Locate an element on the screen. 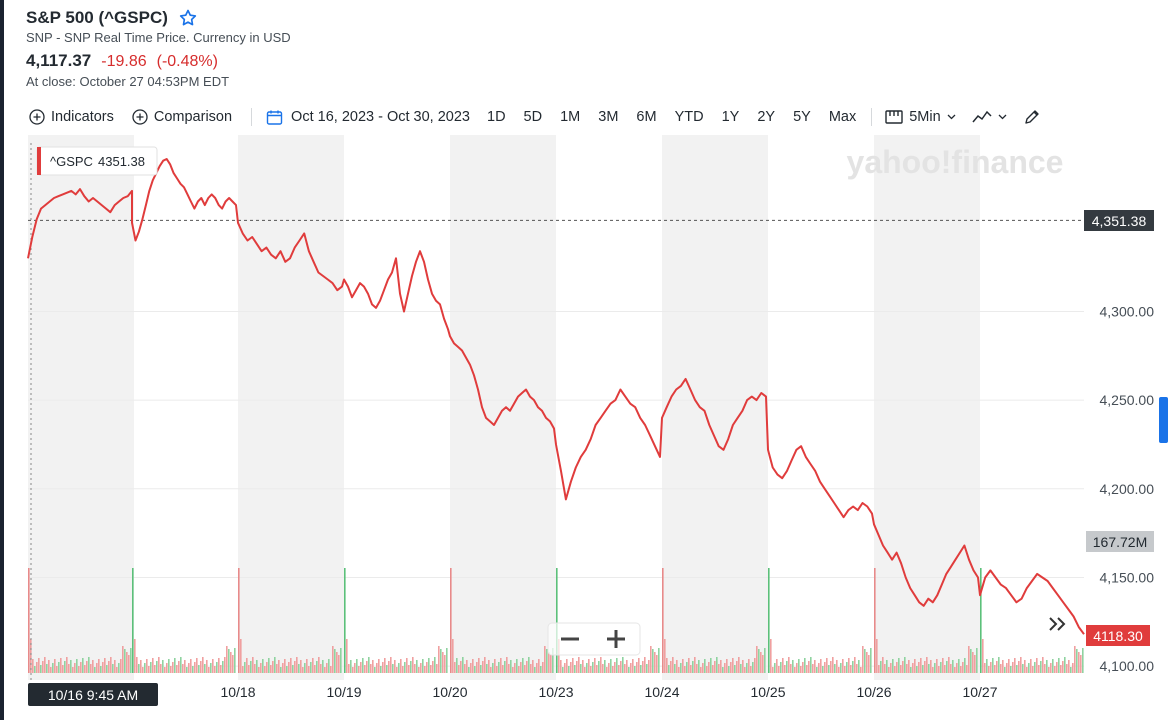 The width and height of the screenshot is (1168, 720). interval-dropdown: 5Min is located at coordinates (920, 117).